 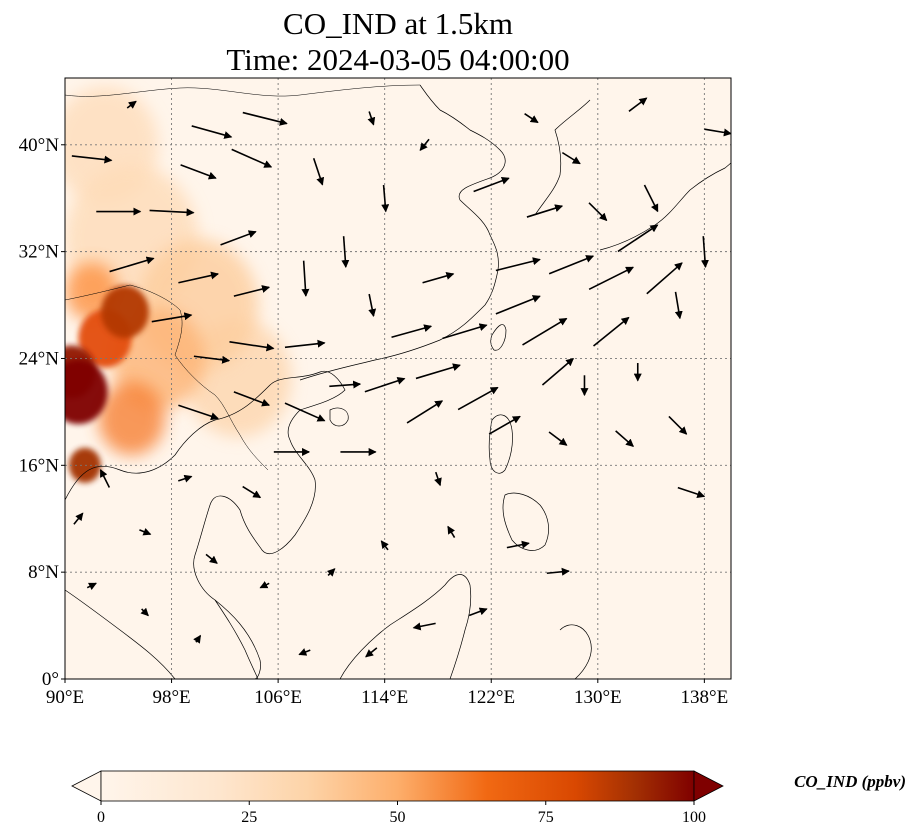 What do you see at coordinates (397, 59) in the screenshot?
I see `title-line-2: Time: 2024-03-05 04:00:00` at bounding box center [397, 59].